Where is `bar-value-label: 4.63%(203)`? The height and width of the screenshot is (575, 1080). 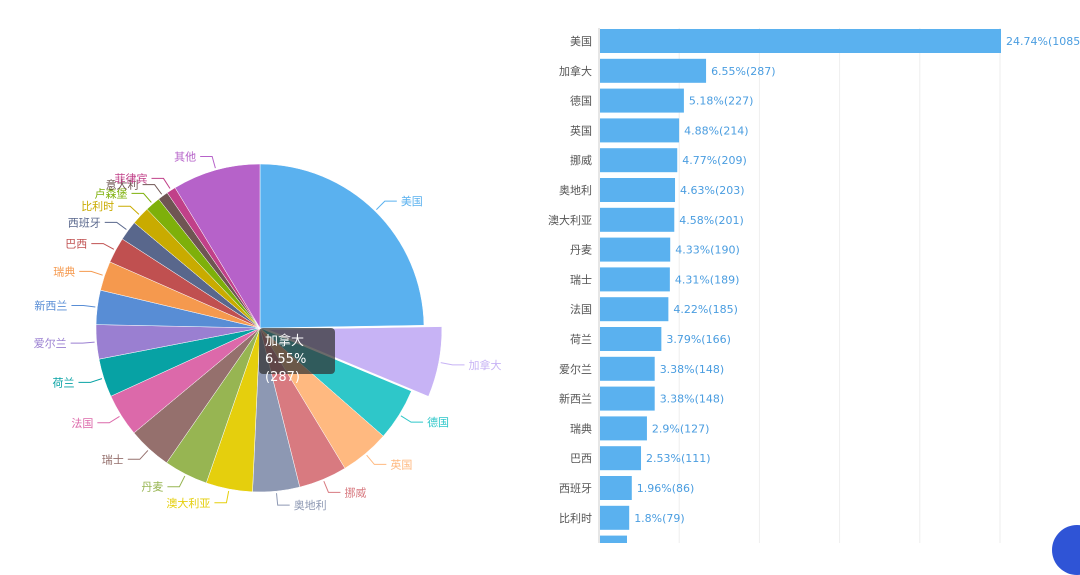
bar-value-label: 4.63%(203) is located at coordinates (712, 190).